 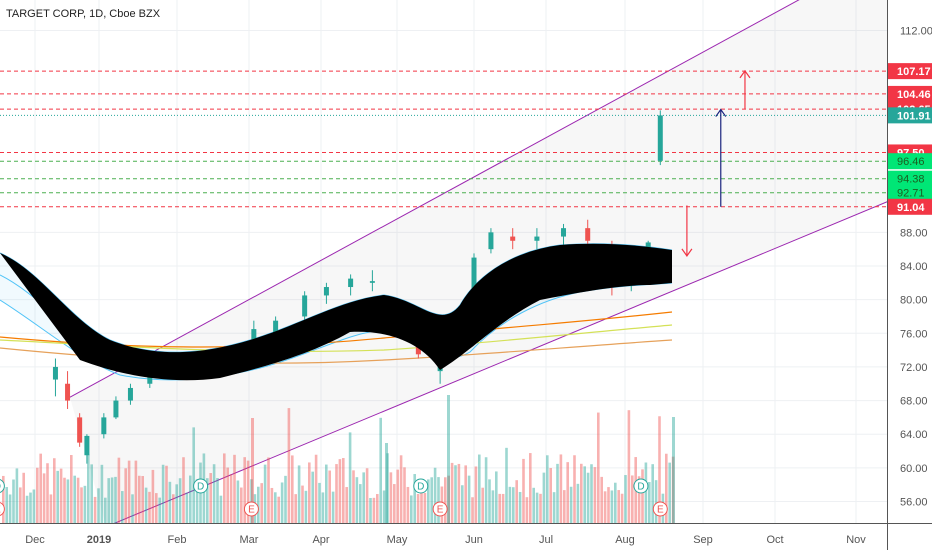 What do you see at coordinates (914, 435) in the screenshot?
I see `y-tick-label: 64.00` at bounding box center [914, 435].